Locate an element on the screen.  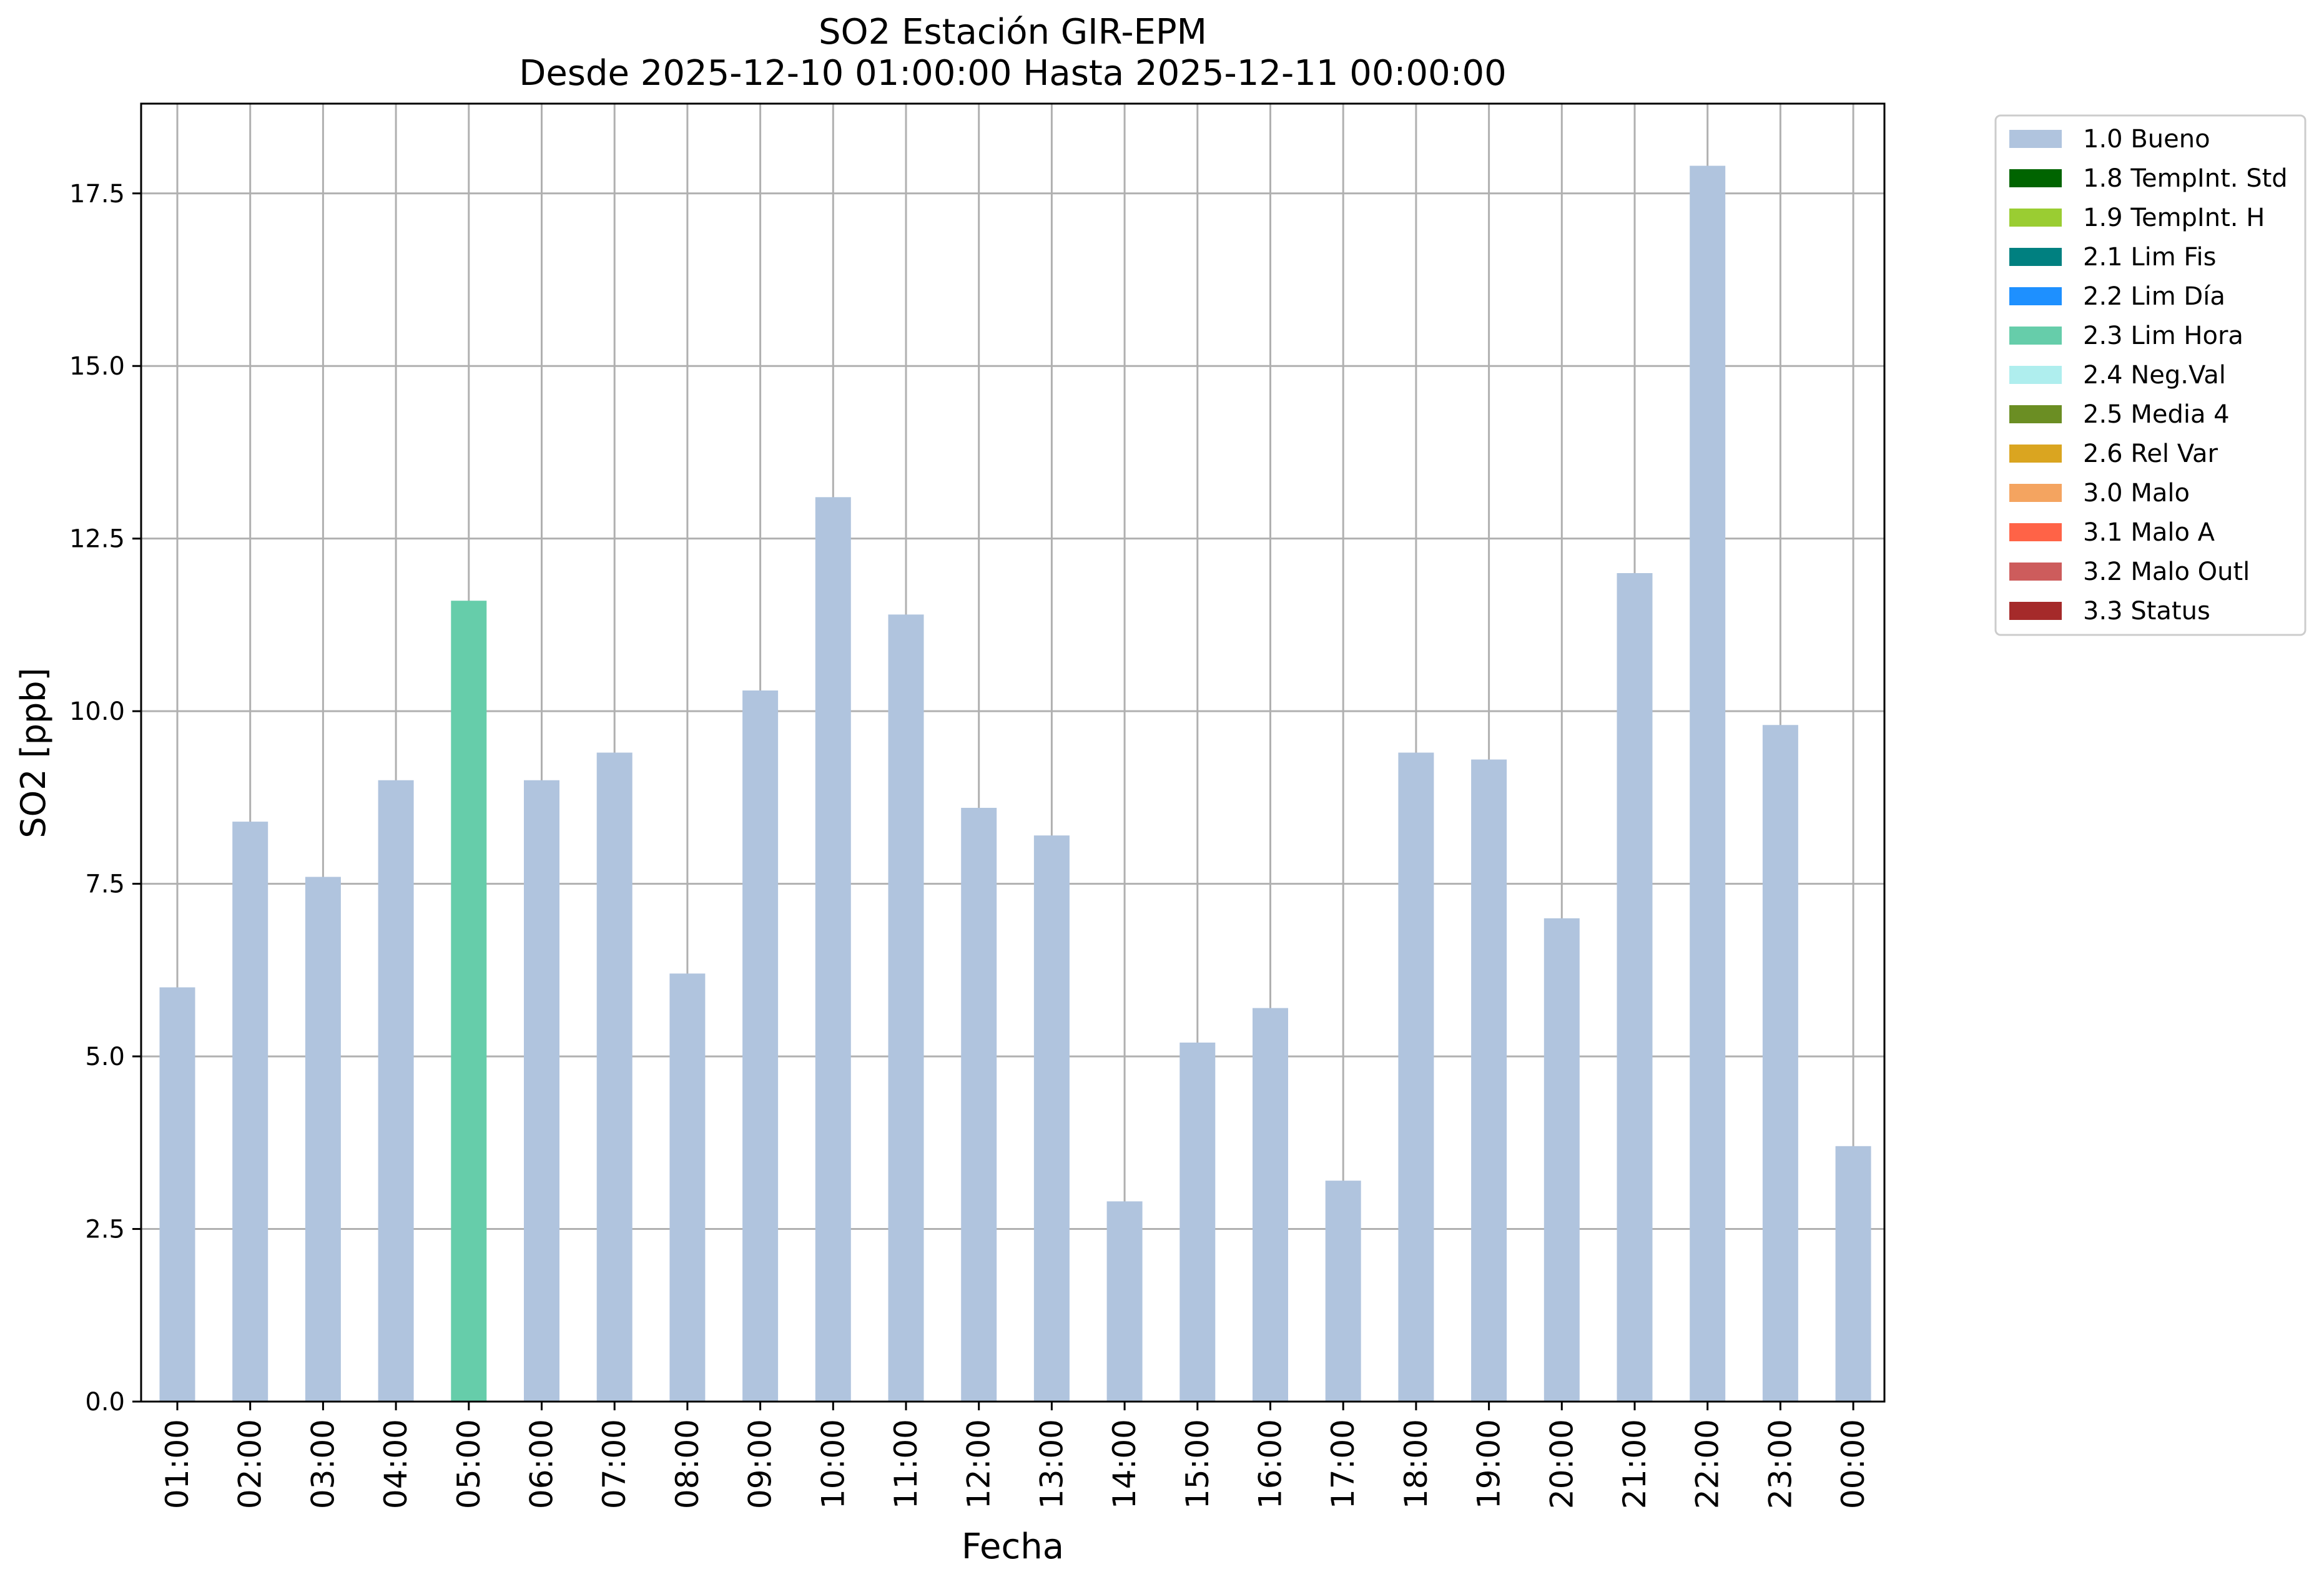
legend-label: 3.1 Malo A is located at coordinates (2149, 532).